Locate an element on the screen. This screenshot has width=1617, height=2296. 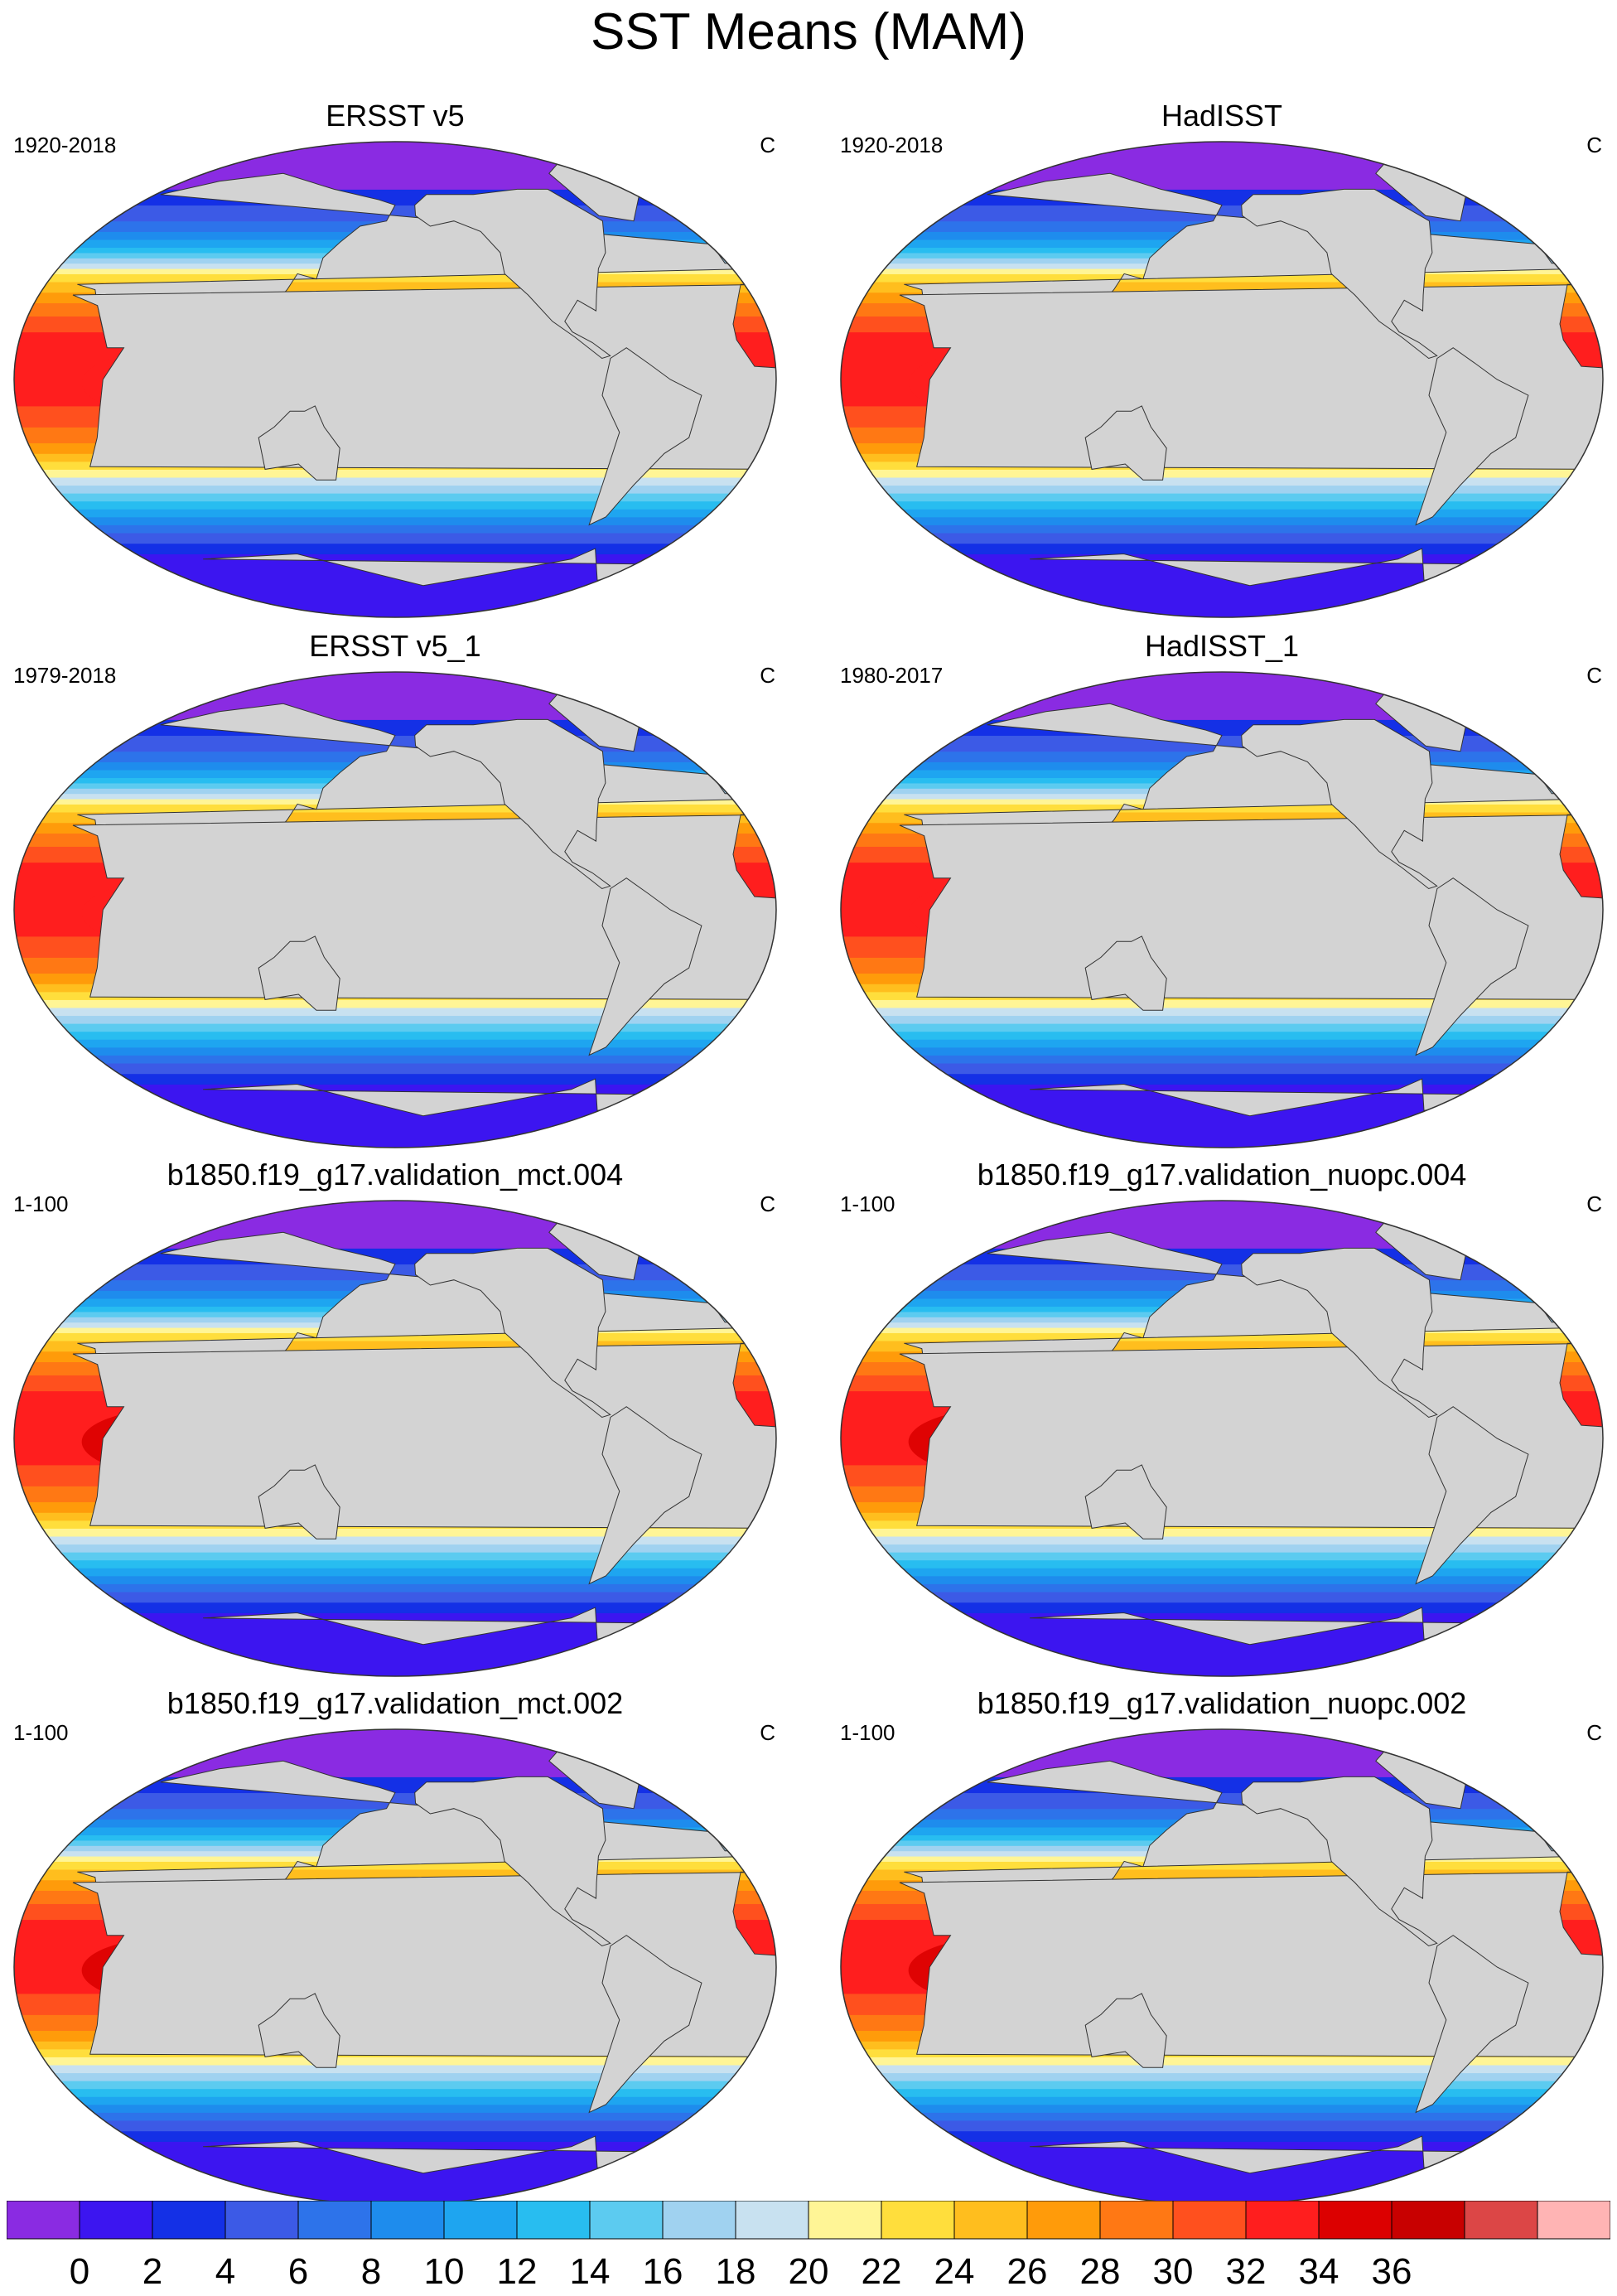
panel-title: b1850.f19_g17.validation_nuopc.002 is located at coordinates (1222, 1703).